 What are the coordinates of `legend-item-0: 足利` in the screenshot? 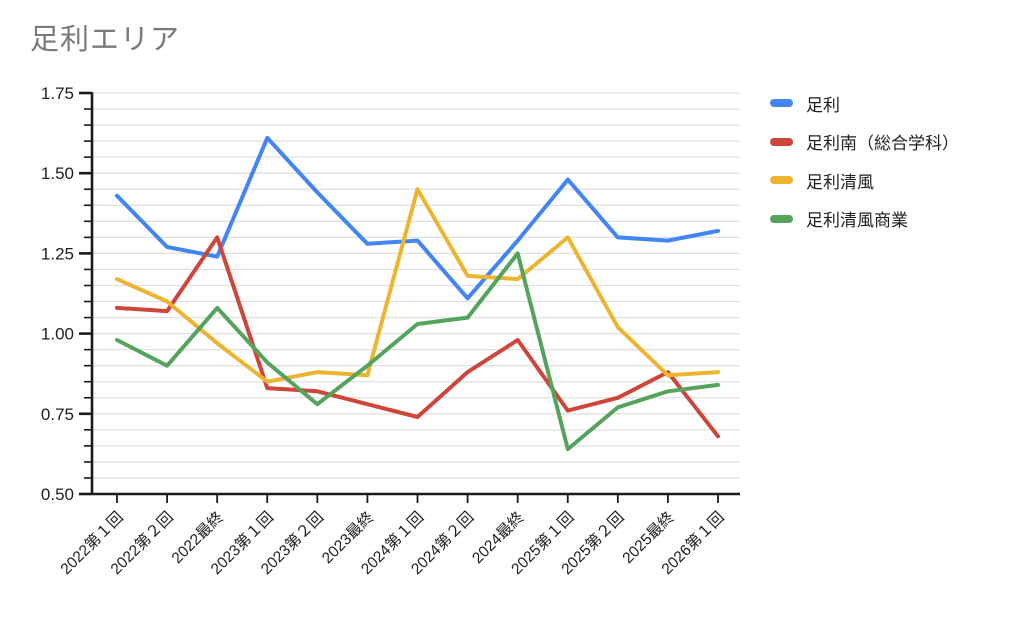 It's located at (864, 103).